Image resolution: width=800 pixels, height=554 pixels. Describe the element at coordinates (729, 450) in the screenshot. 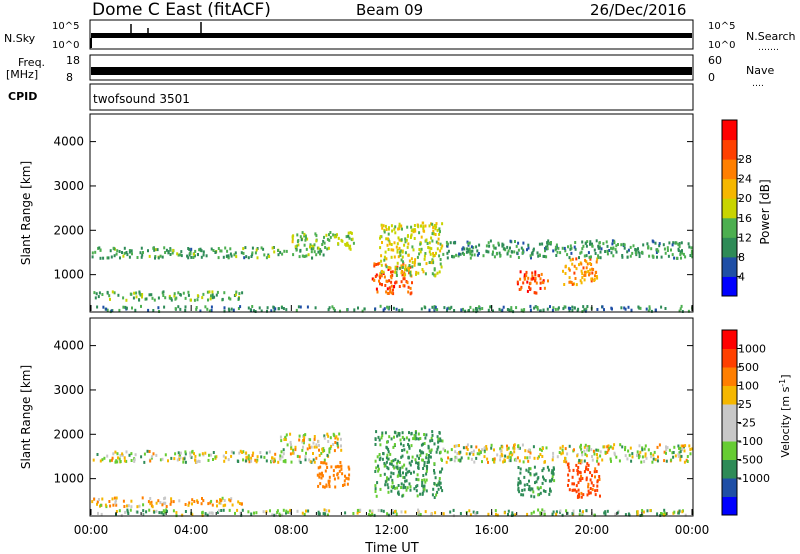

I see `colorbar-bin` at that location.